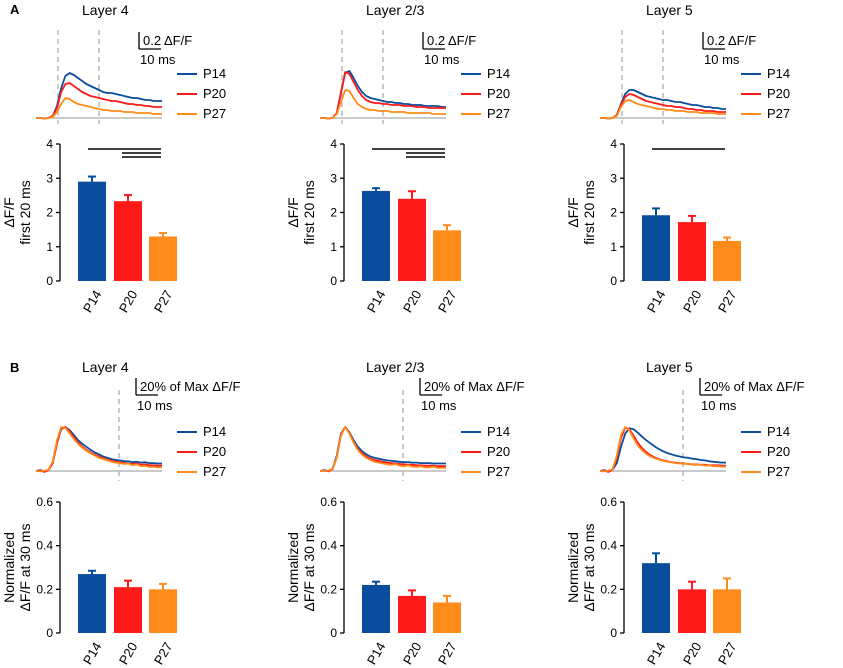 Image resolution: width=843 pixels, height=668 pixels. I want to click on chart-title: Layer 2/3, so click(395, 10).